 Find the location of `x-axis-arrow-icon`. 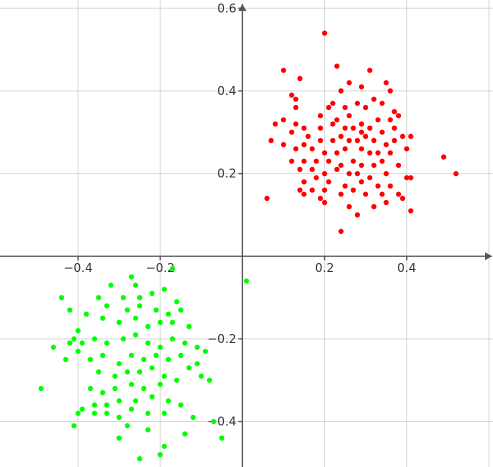

x-axis-arrow-icon is located at coordinates (488, 256).